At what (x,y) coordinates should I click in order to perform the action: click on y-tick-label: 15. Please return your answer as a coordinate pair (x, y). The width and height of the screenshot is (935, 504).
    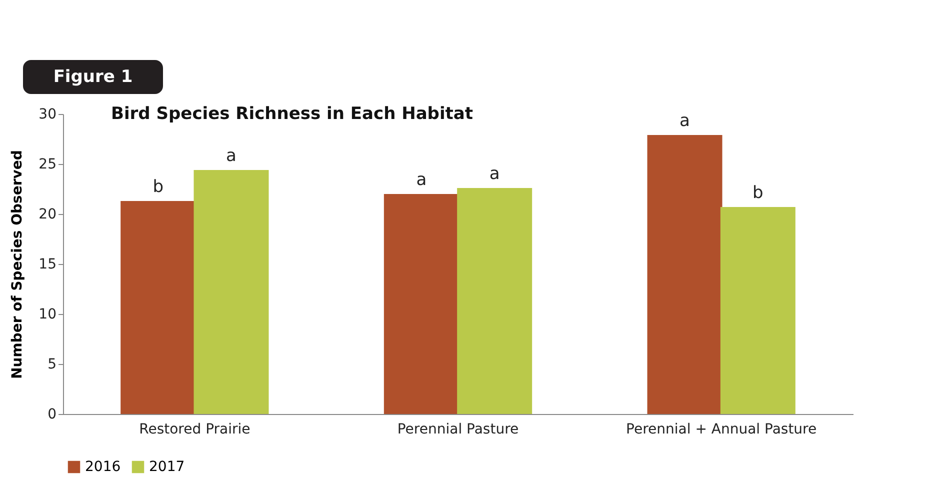
    Looking at the image, I should click on (47, 264).